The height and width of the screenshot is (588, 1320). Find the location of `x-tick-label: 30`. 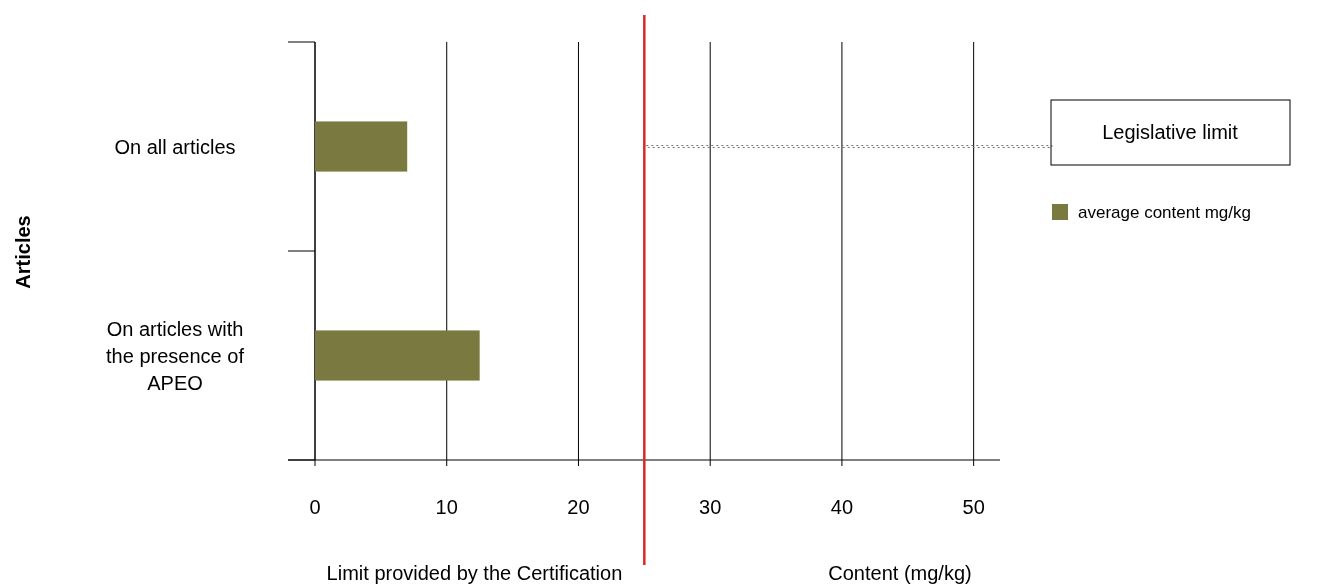

x-tick-label: 30 is located at coordinates (710, 507).